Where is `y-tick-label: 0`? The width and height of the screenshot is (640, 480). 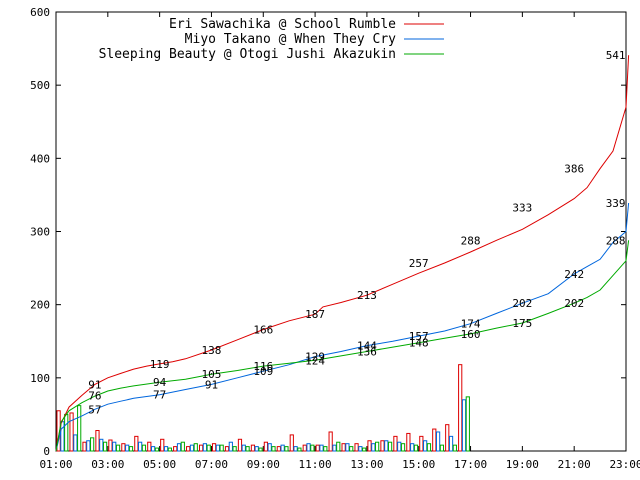
y-tick-label: 0 is located at coordinates (46, 451).